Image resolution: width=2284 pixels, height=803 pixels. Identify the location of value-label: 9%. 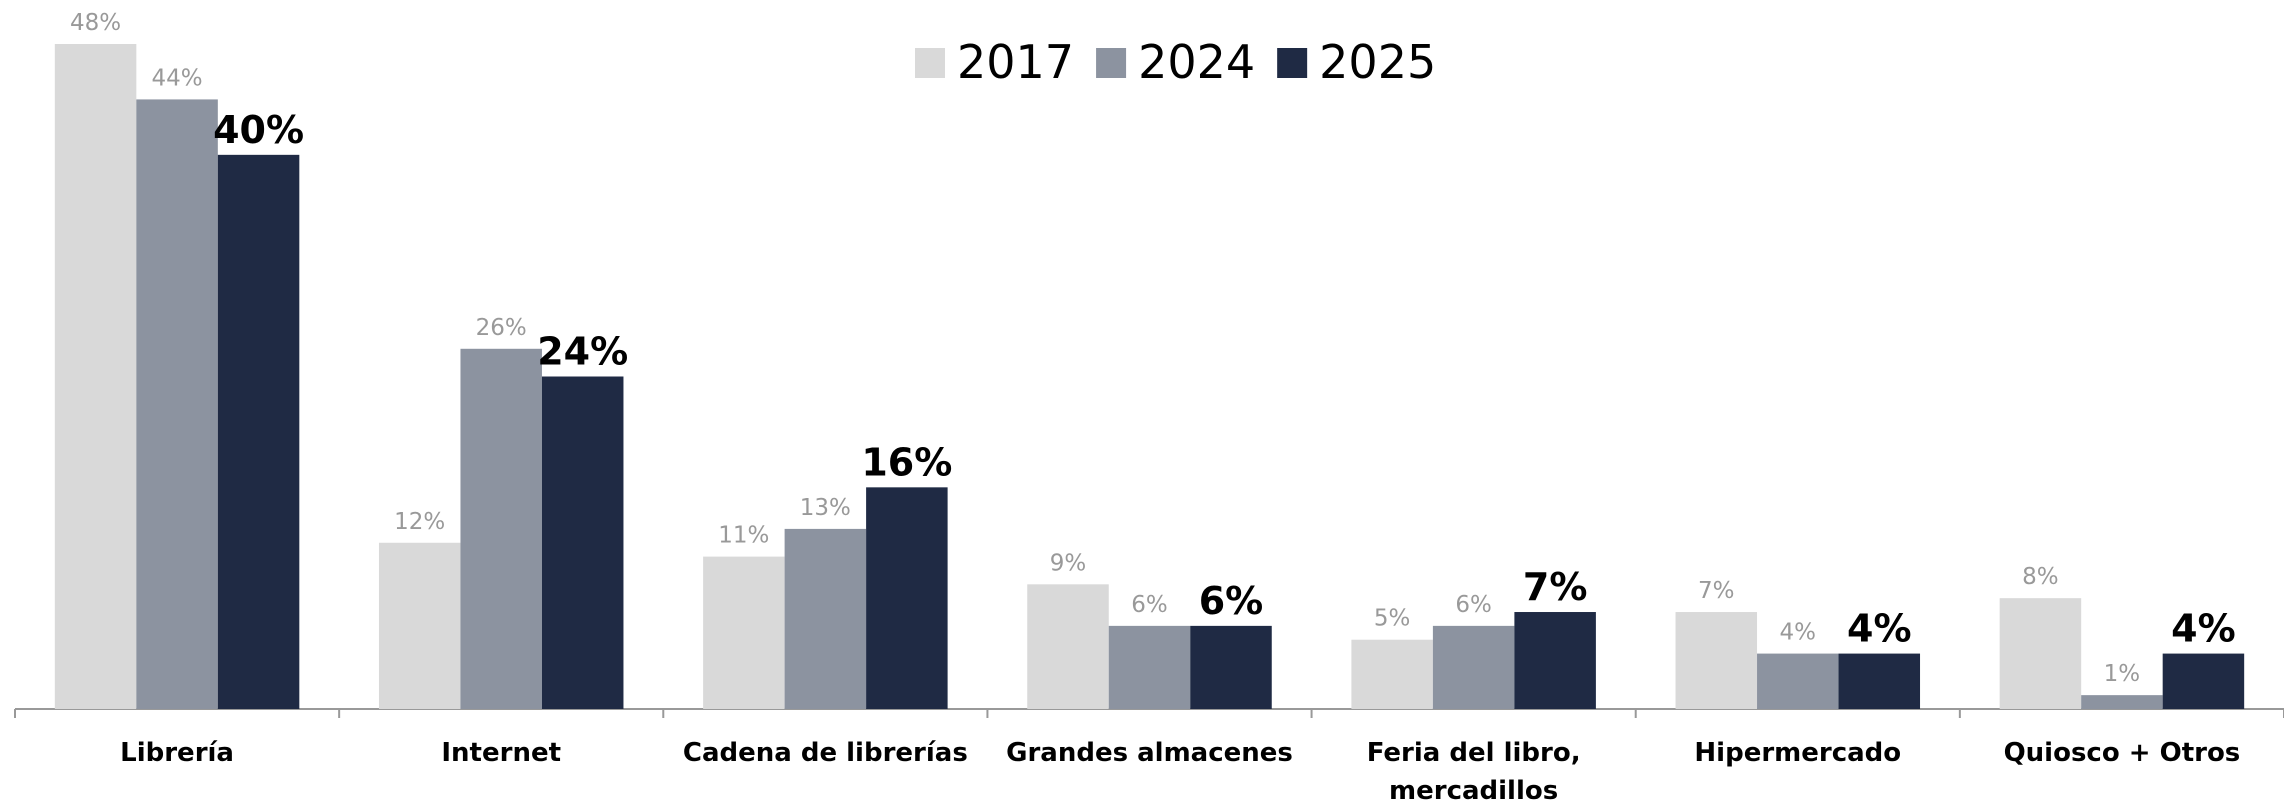
(1068, 563).